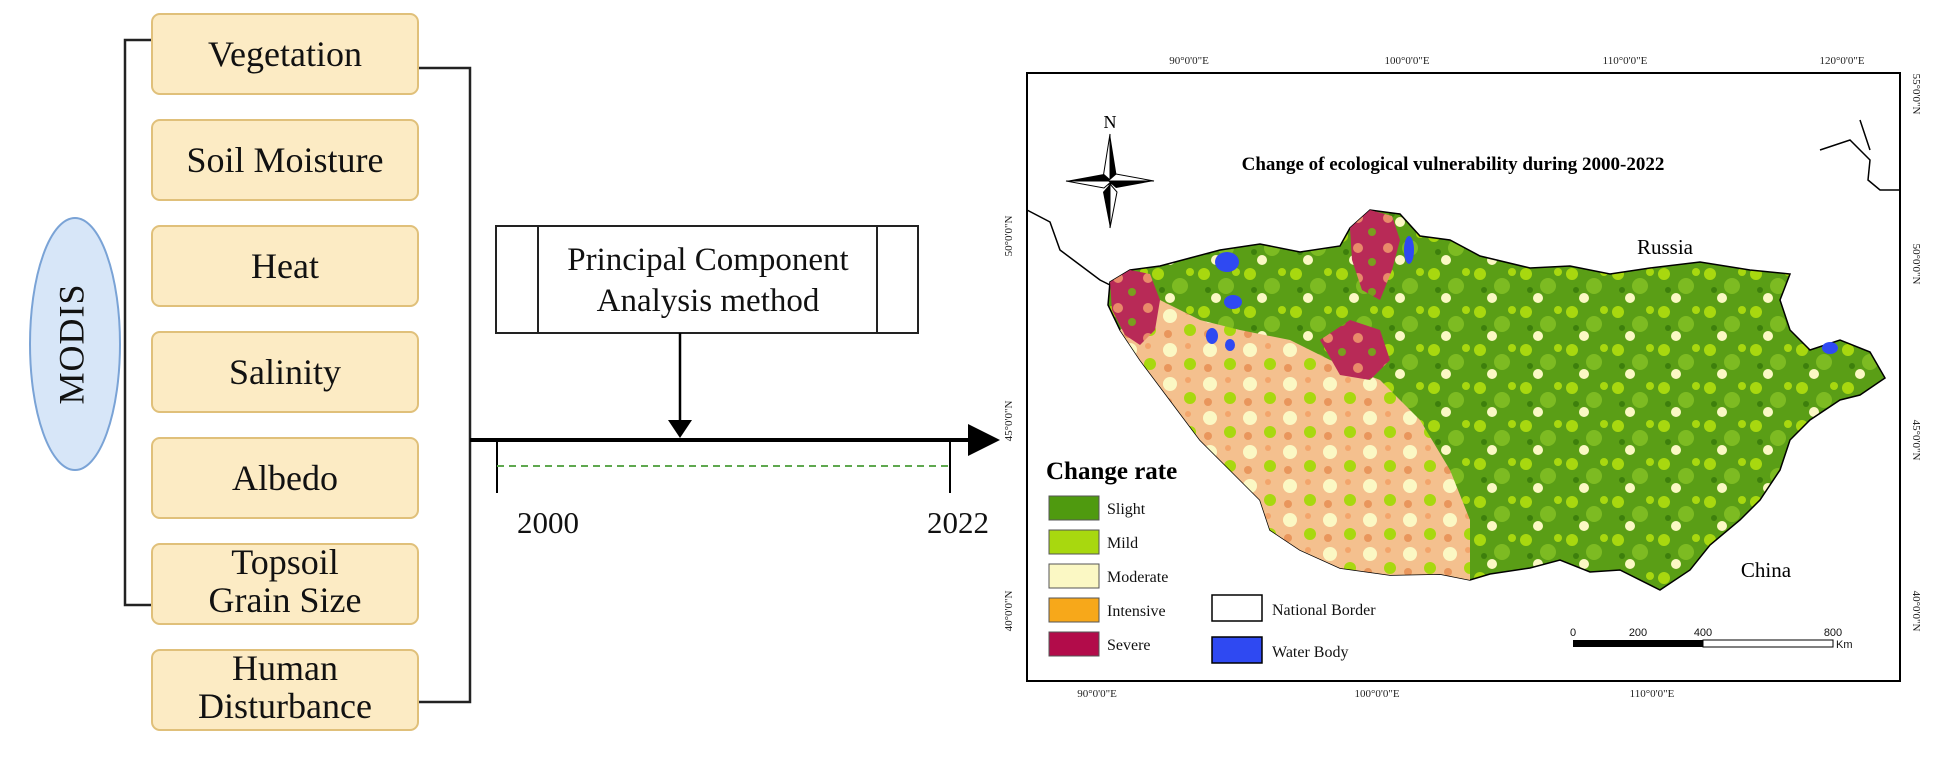  I want to click on scale-tick-200: 200, so click(1638, 633).